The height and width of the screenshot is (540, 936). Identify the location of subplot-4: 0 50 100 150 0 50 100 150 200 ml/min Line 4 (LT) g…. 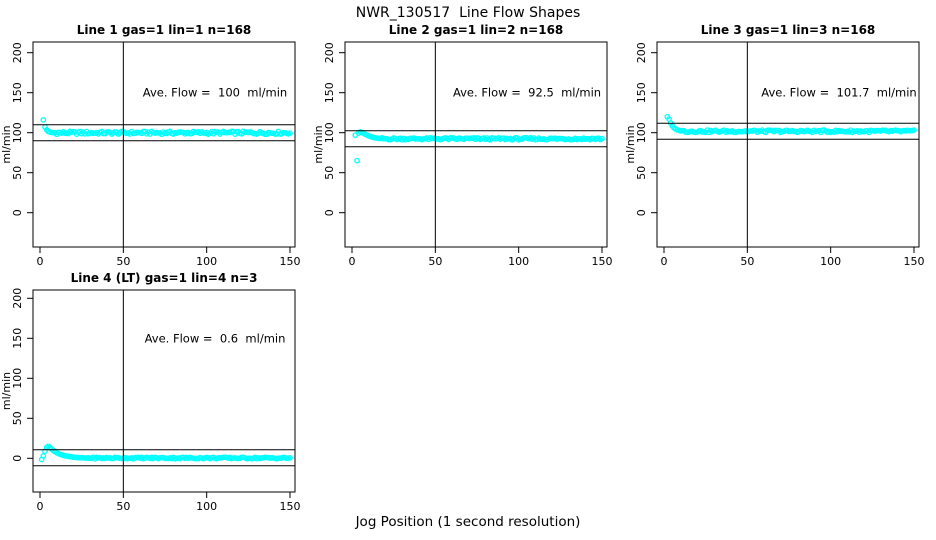
(150, 392).